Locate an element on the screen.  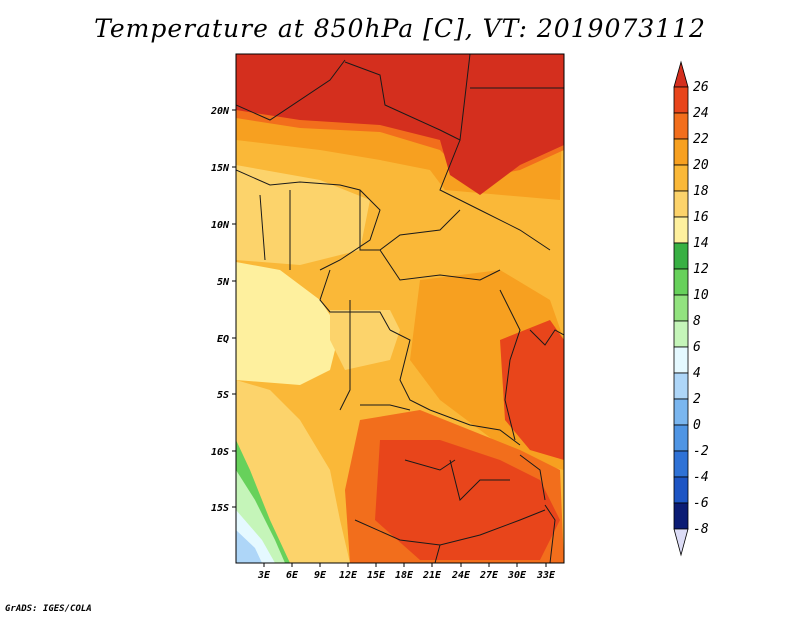
lat-label-15s: 15S is located at coordinates (220, 508).